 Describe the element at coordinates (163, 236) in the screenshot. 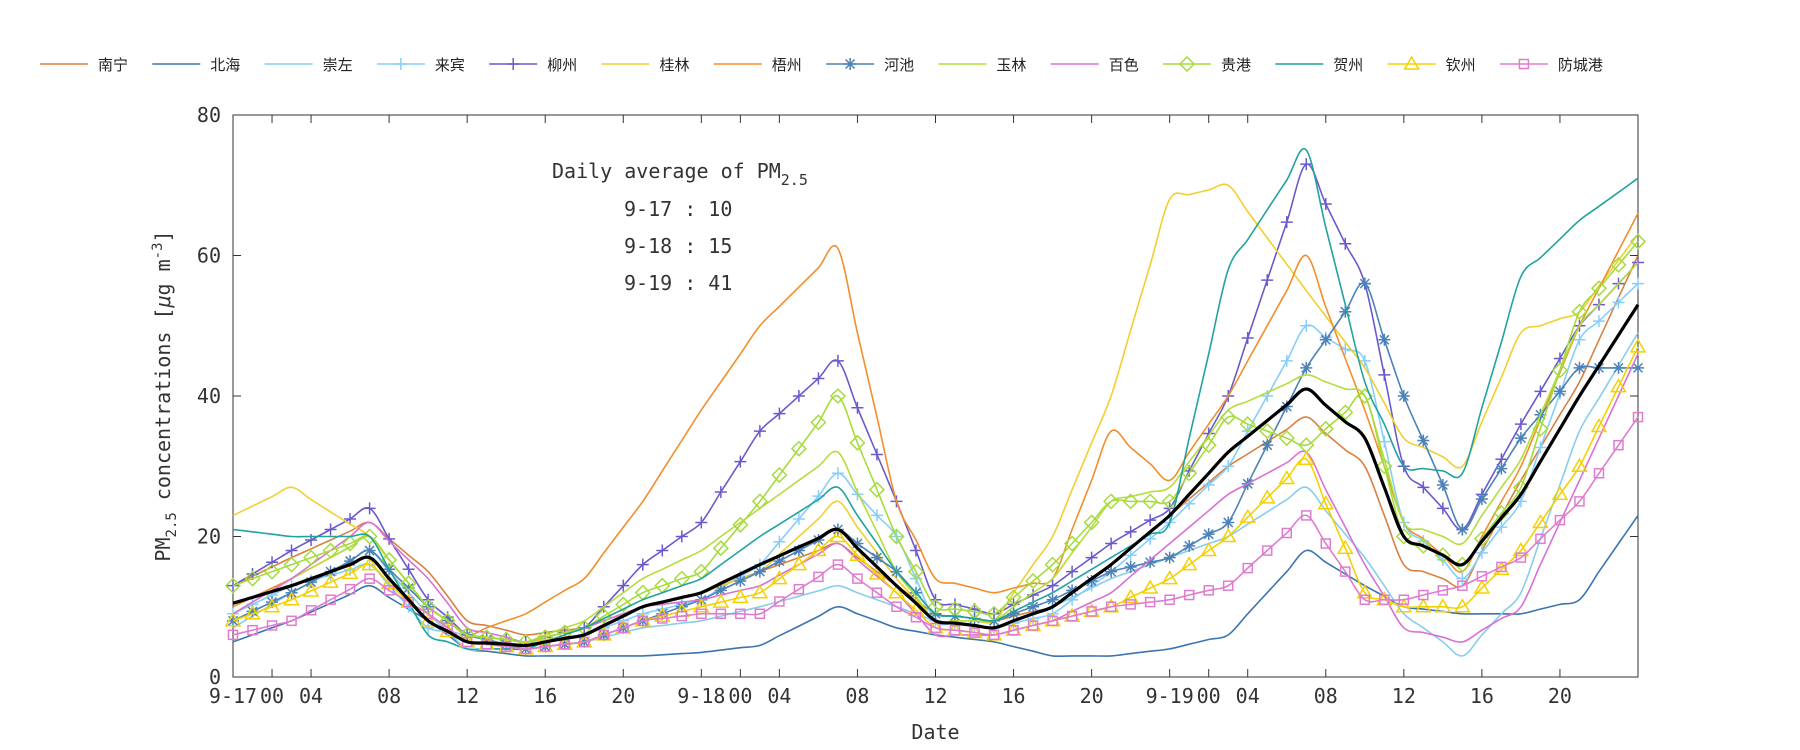

I see `y-label-close: ]` at that location.